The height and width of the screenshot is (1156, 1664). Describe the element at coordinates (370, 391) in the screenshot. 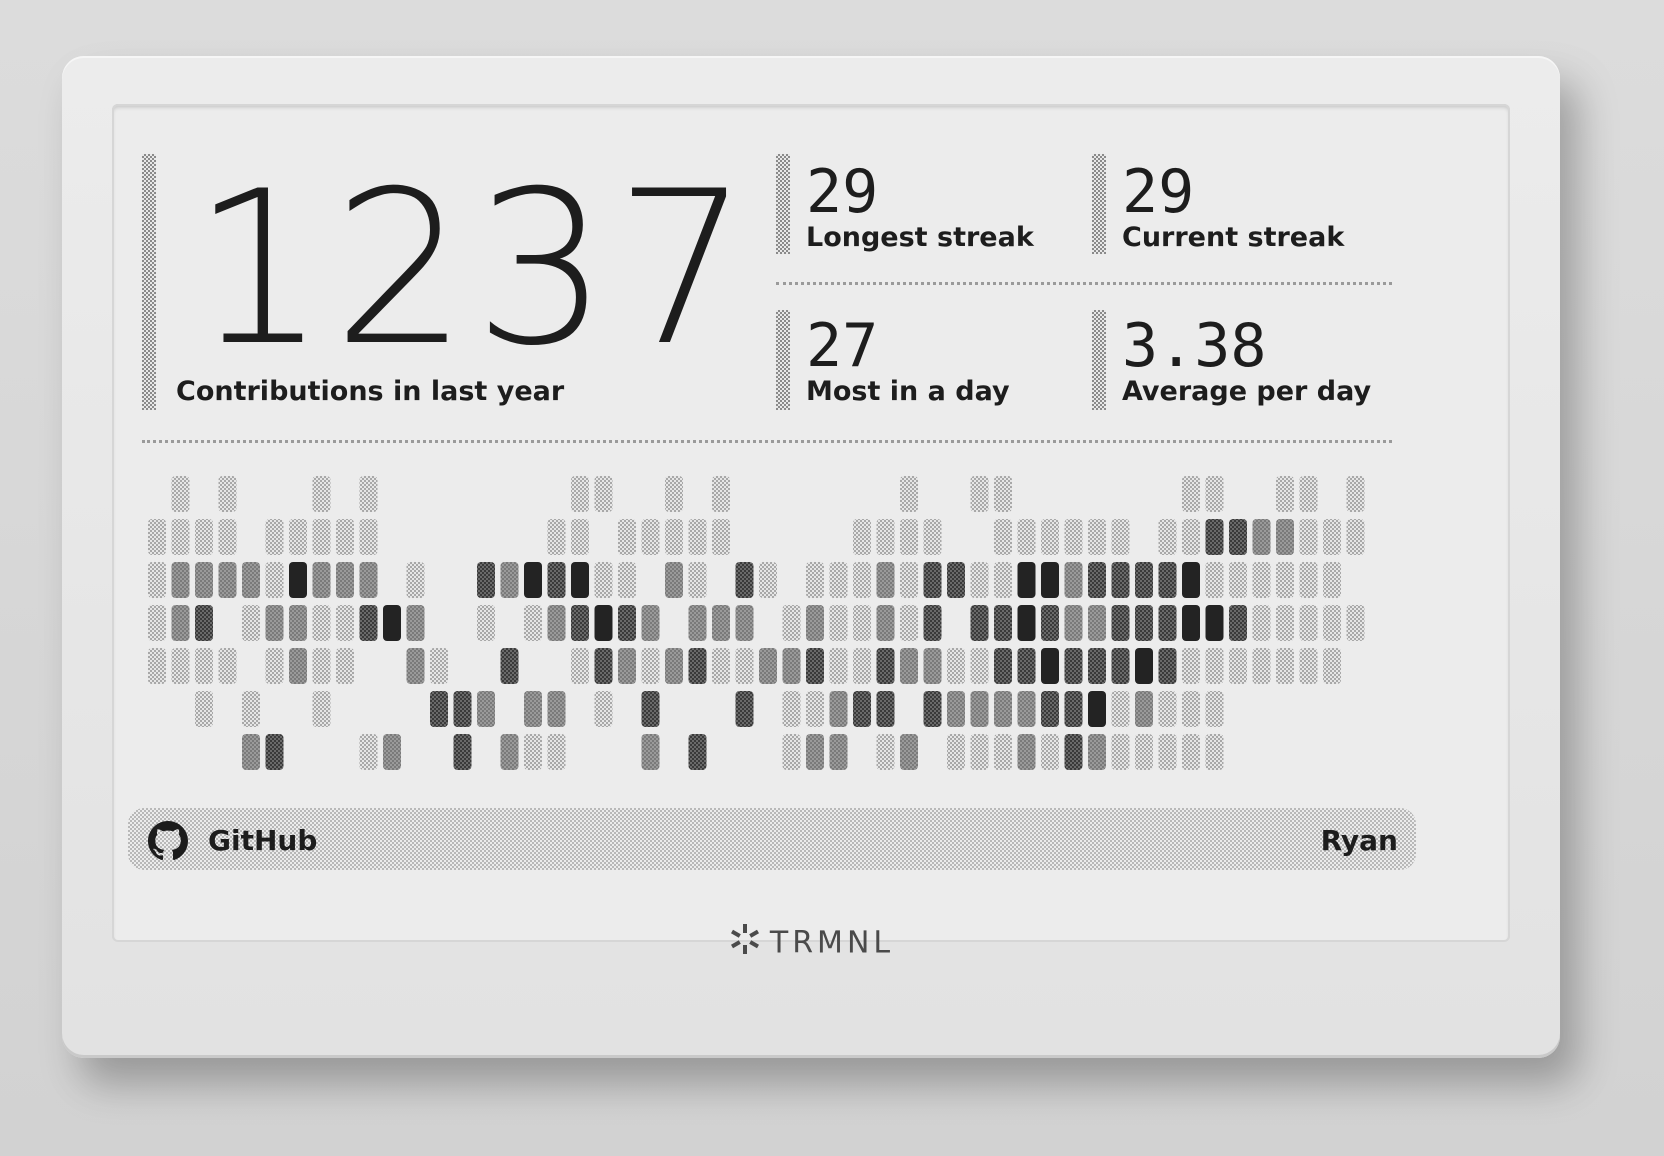

I see `contributions-label: Contributions in last year` at that location.